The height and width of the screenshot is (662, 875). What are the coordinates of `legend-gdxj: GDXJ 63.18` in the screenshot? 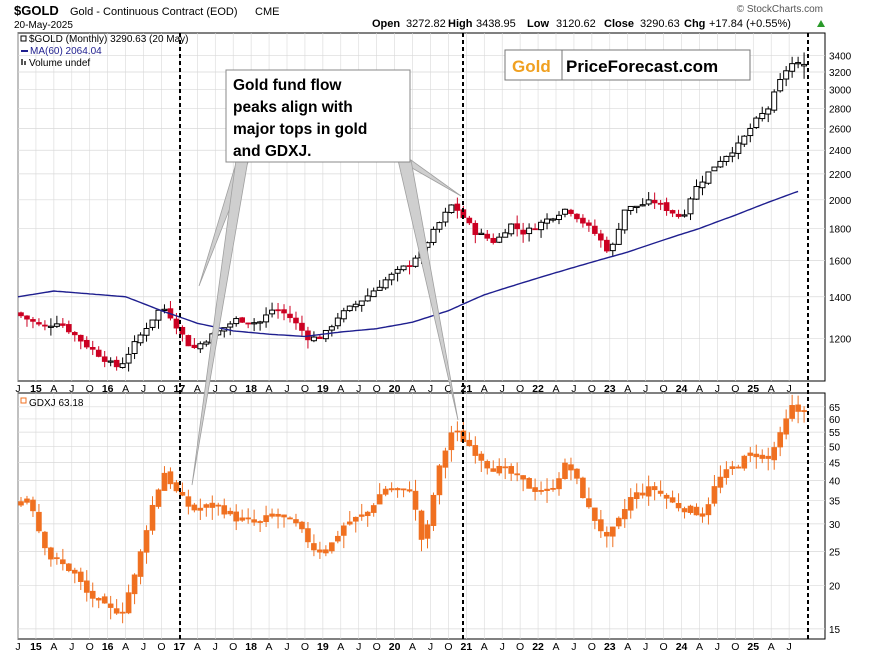 It's located at (56, 403).